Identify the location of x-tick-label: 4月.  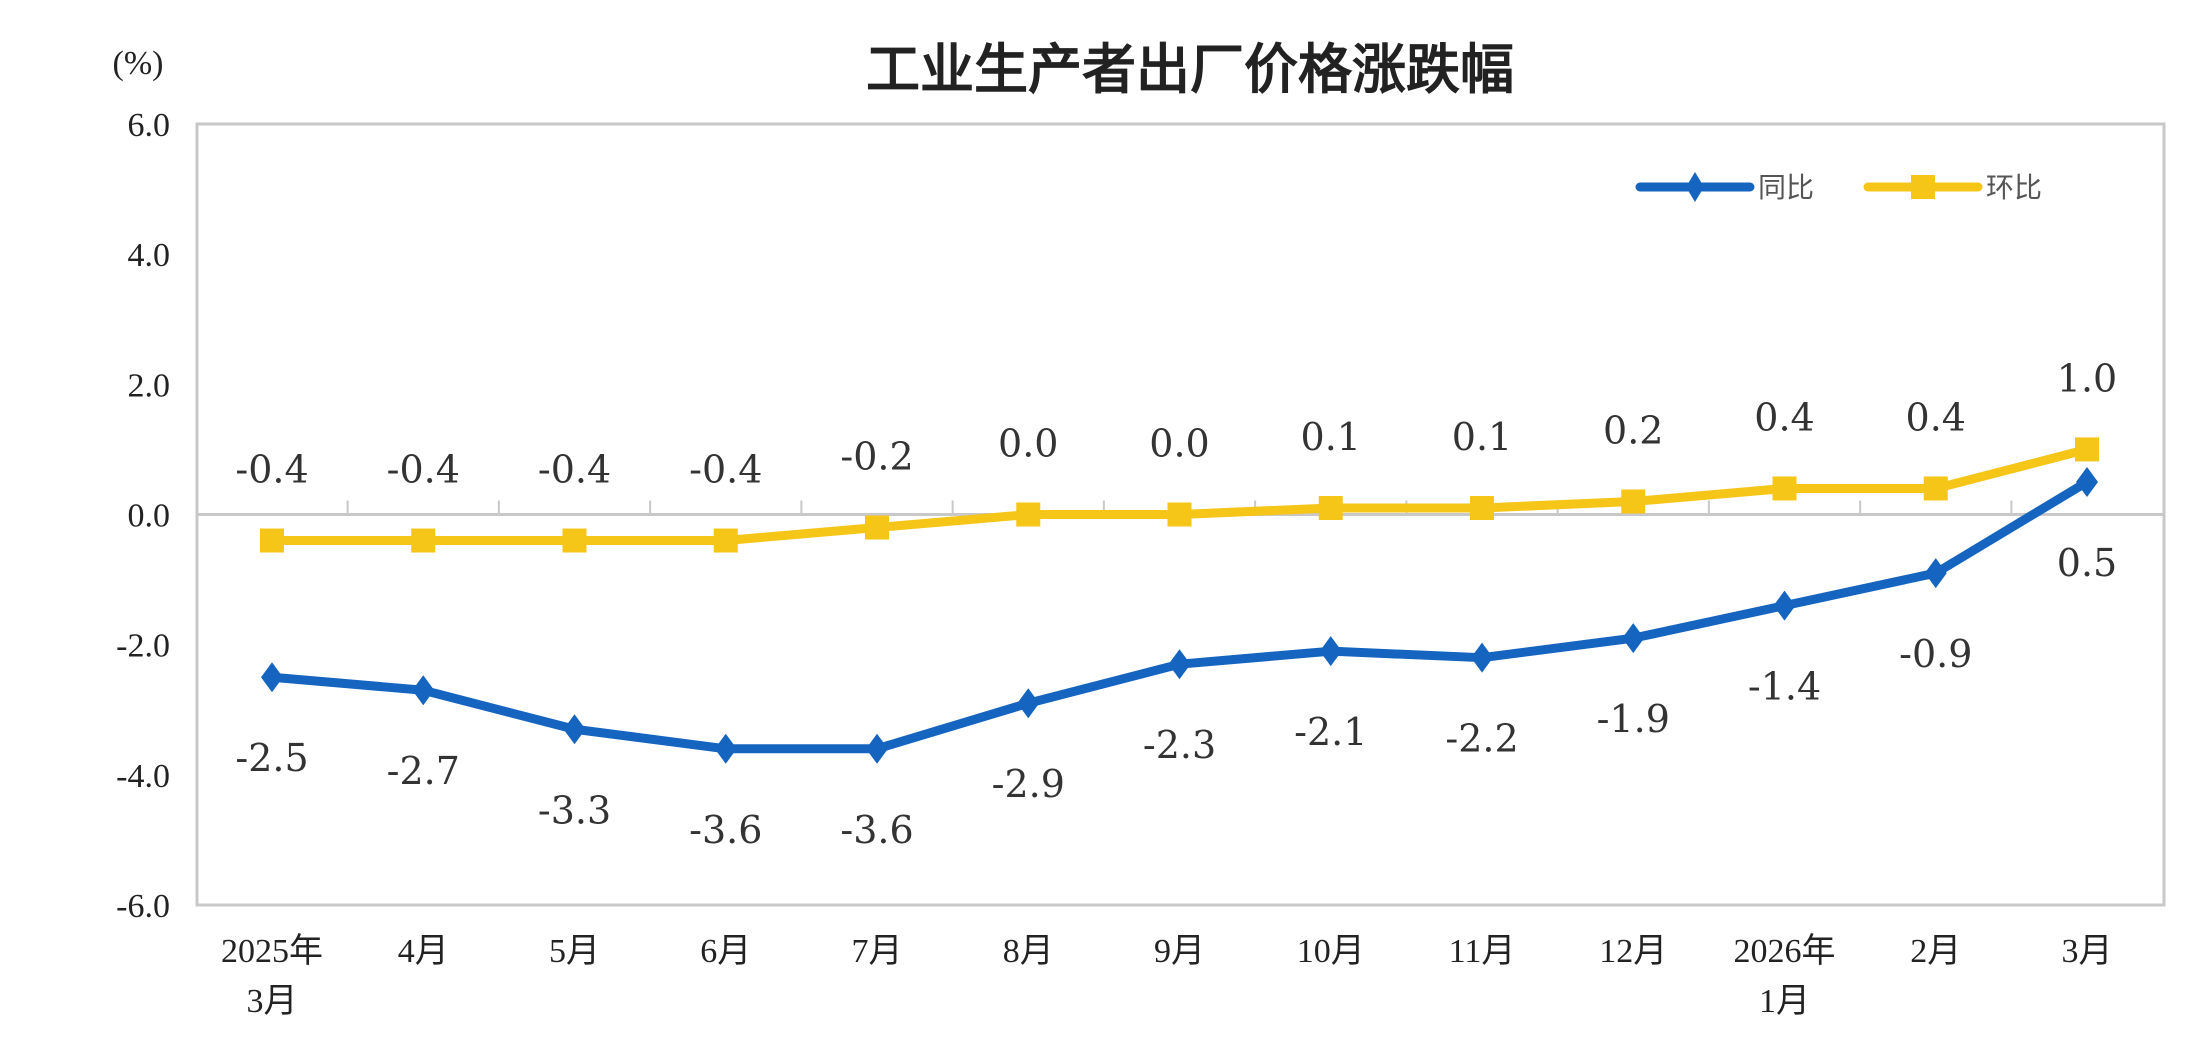
(423, 951).